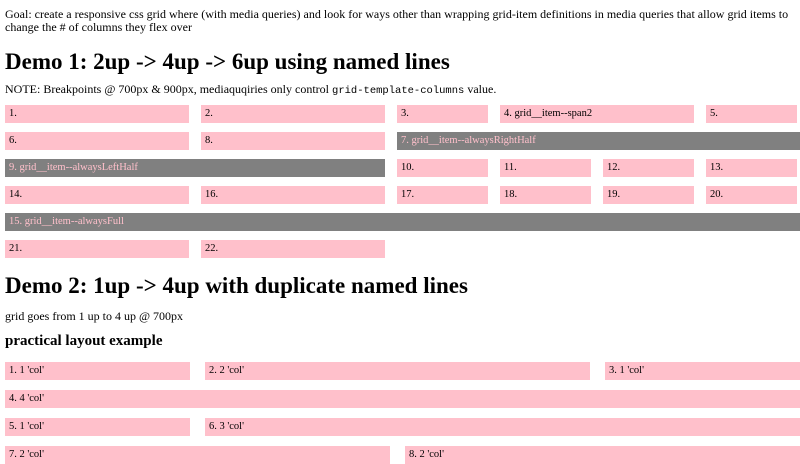  I want to click on demo2-item-4: 4. 4 'col', so click(402, 399).